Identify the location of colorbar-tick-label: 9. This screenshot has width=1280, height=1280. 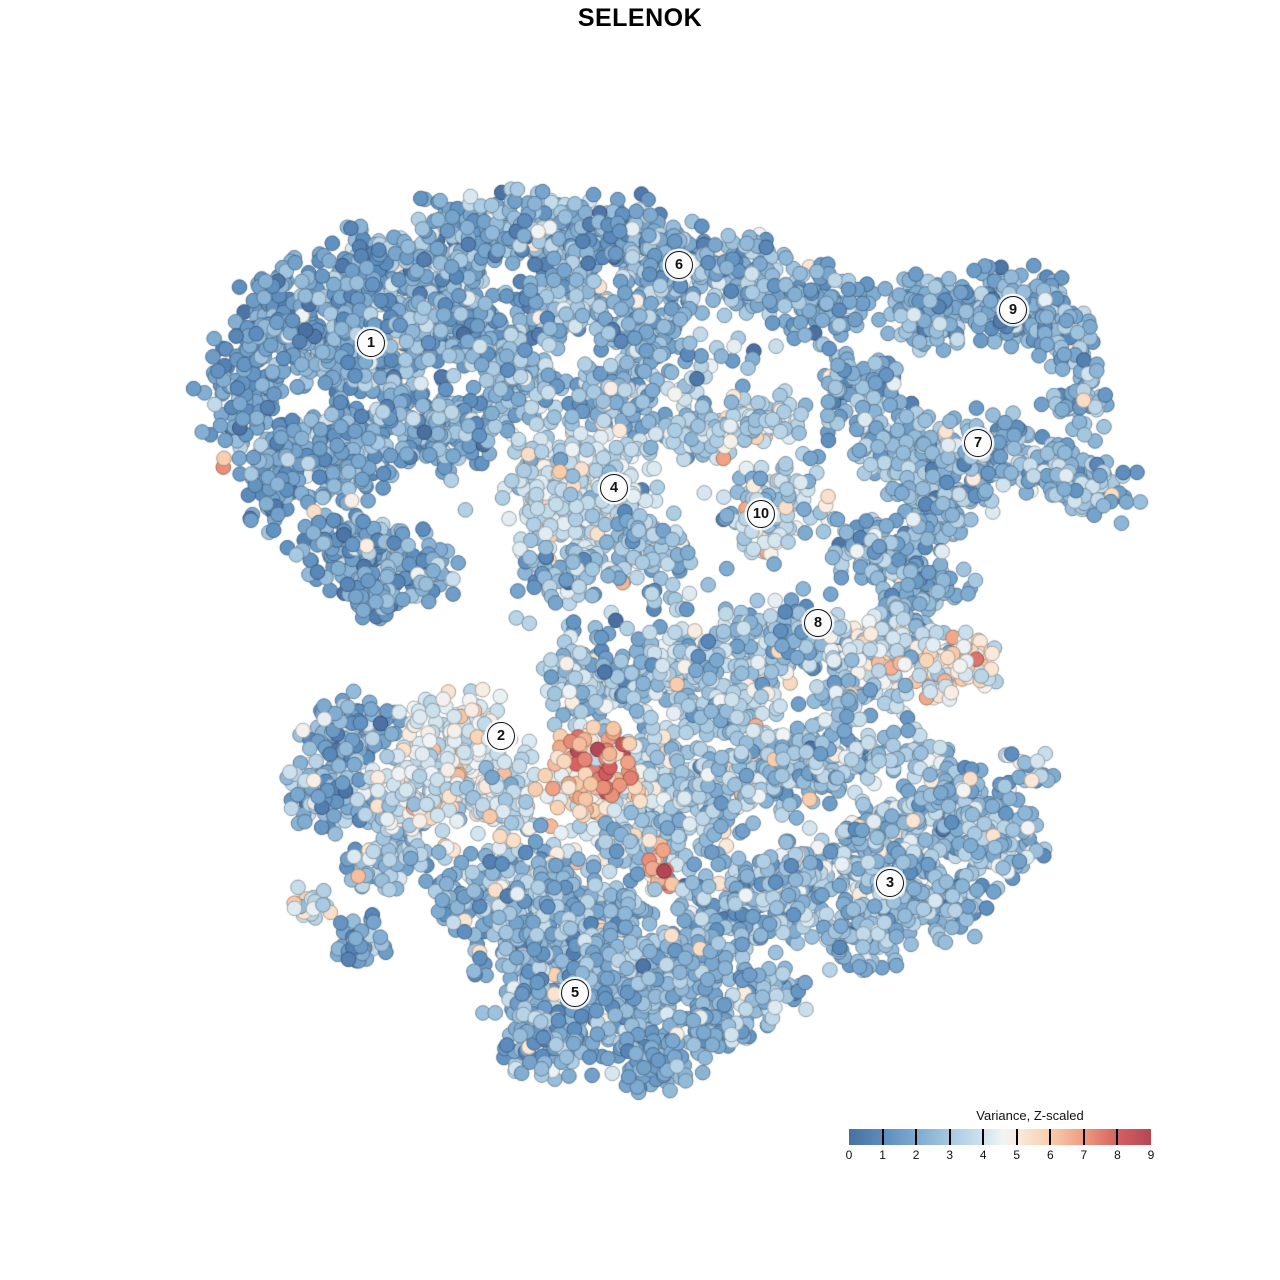
(1151, 1155).